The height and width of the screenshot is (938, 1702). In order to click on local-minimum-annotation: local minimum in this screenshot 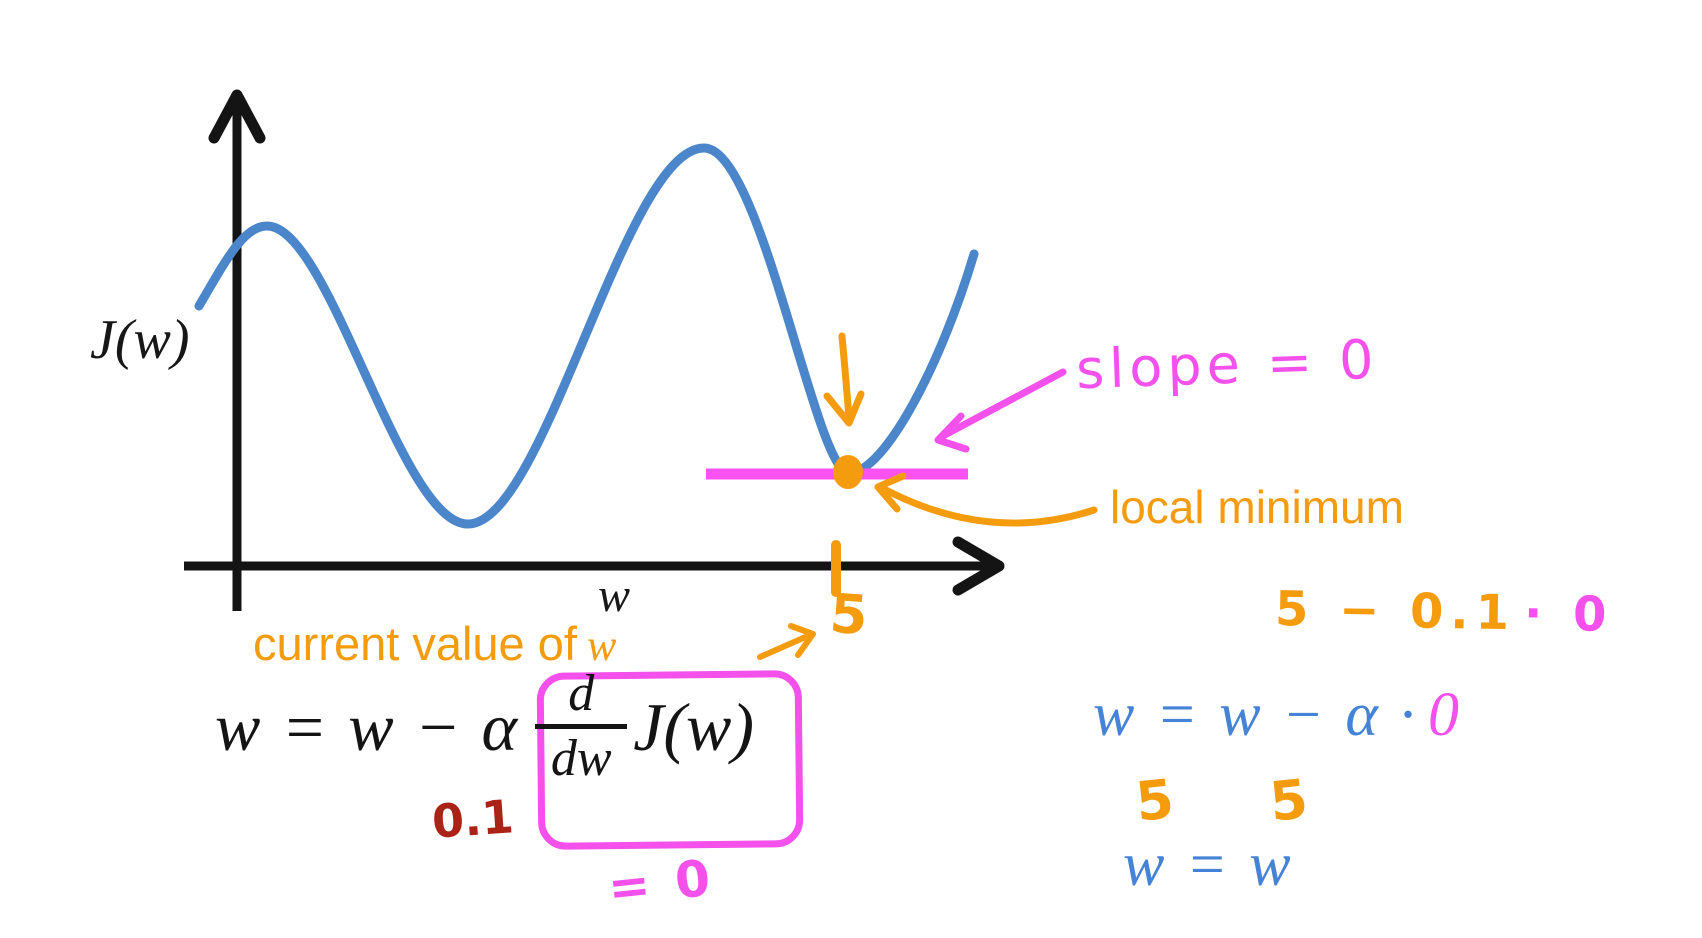, I will do `click(1257, 507)`.